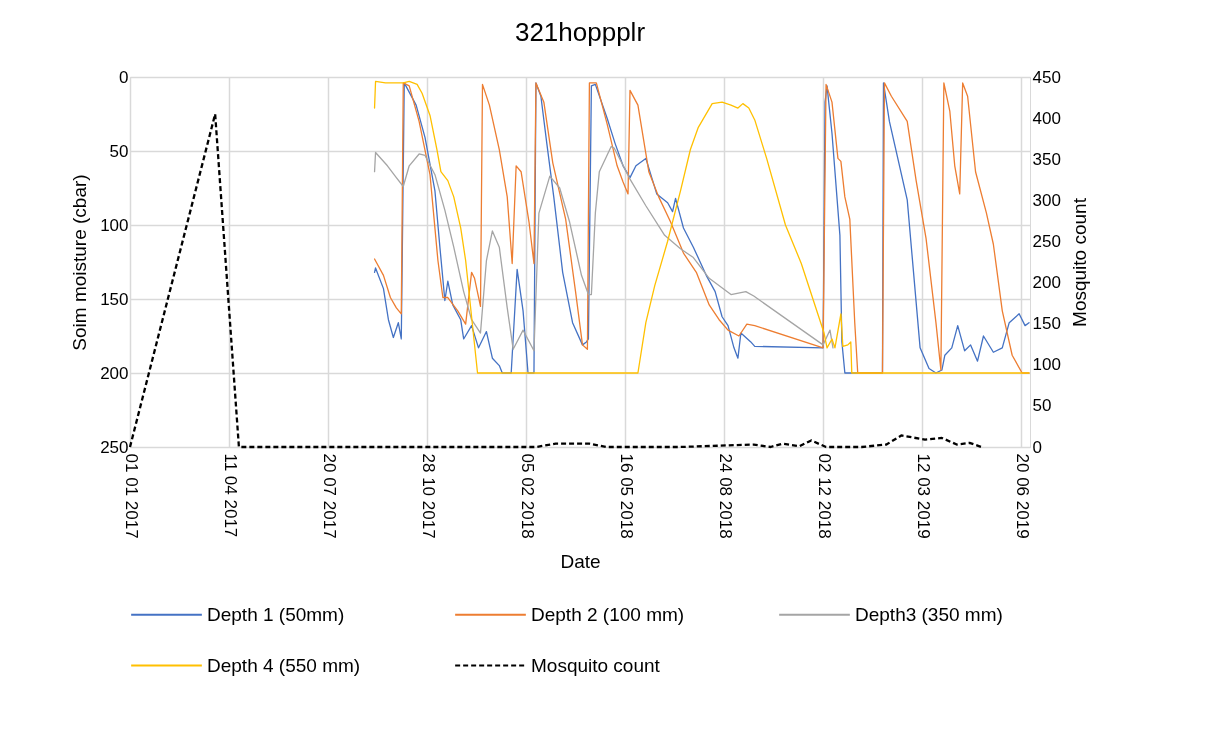 The width and height of the screenshot is (1209, 756). What do you see at coordinates (230, 495) in the screenshot?
I see `x-tick-label: 11 04 2017` at bounding box center [230, 495].